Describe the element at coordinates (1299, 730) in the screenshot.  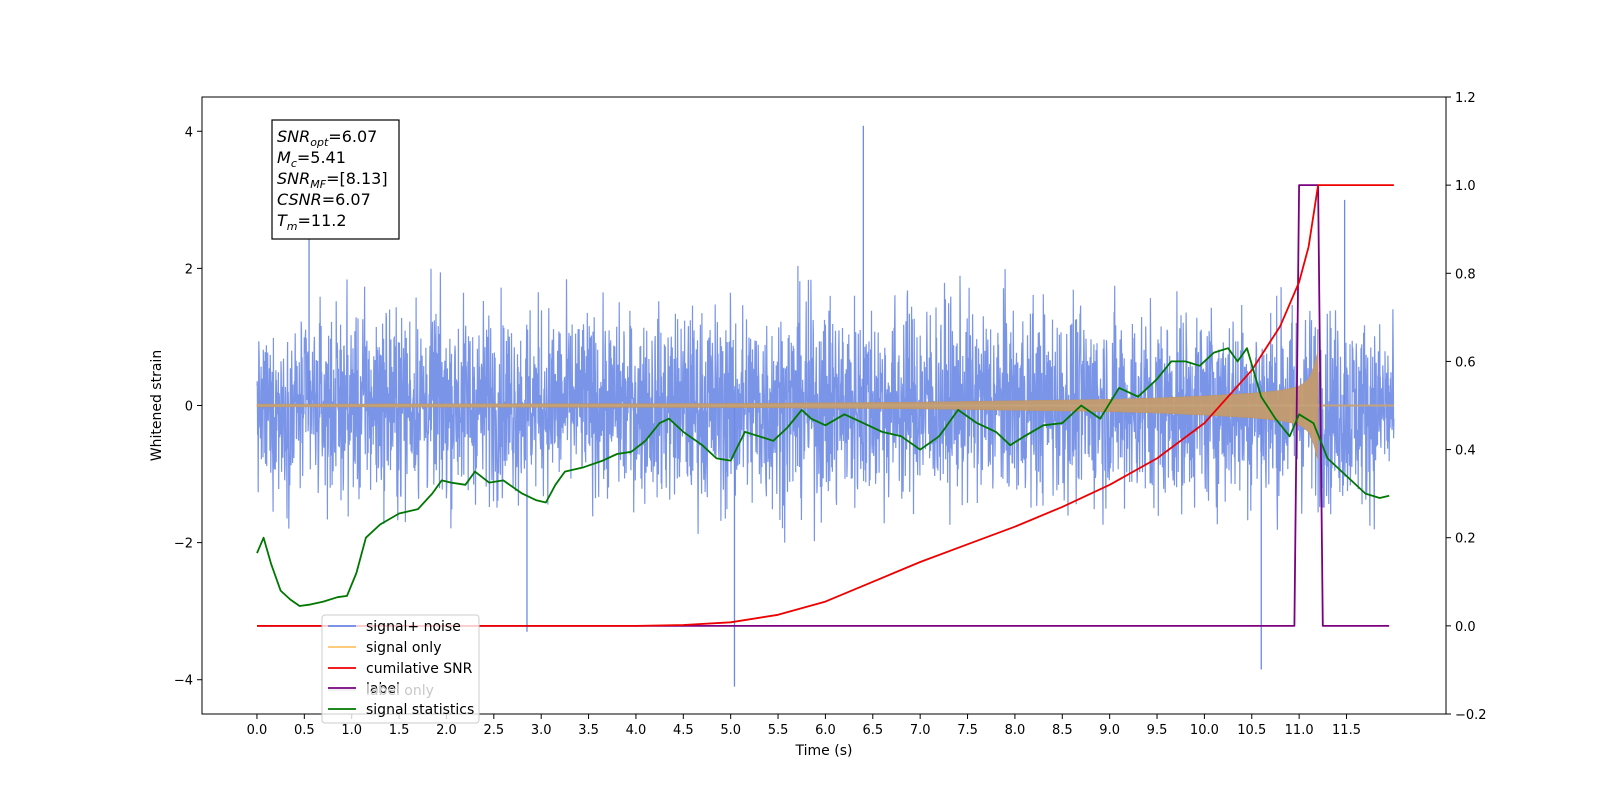
I see `x-tick-label: 11.0` at that location.